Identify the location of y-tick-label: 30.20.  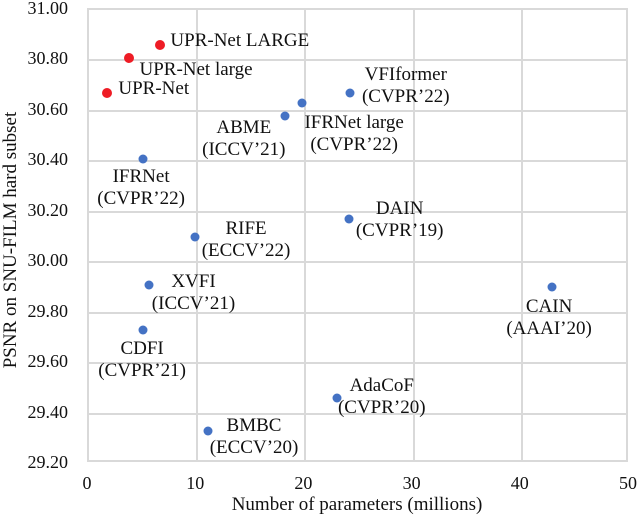
(48, 209).